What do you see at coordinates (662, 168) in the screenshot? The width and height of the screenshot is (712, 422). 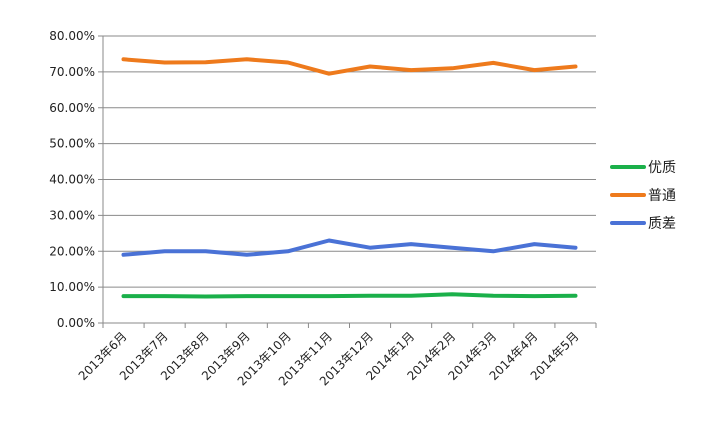 I see `legend-label: 优质` at bounding box center [662, 168].